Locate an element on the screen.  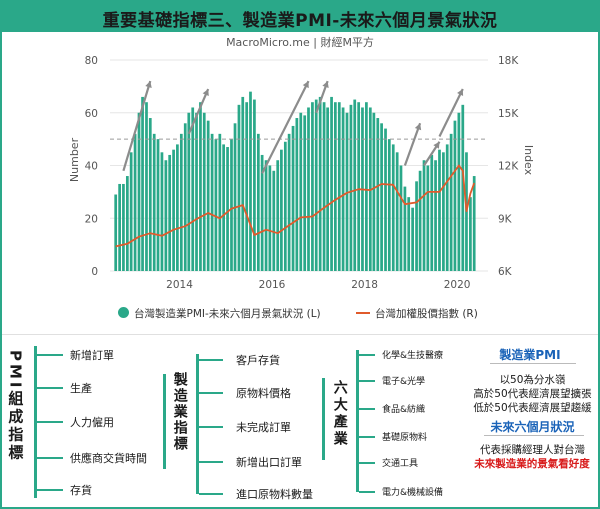
pmi-item-4: 供應商交貨時間 is located at coordinates (108, 458).